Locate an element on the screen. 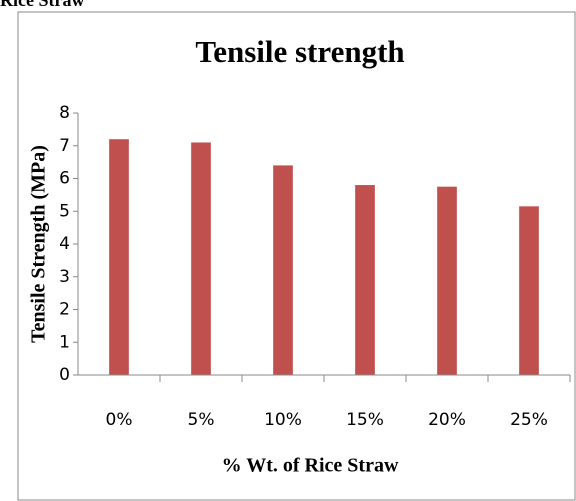  y-tick-label: 3 is located at coordinates (64, 277).